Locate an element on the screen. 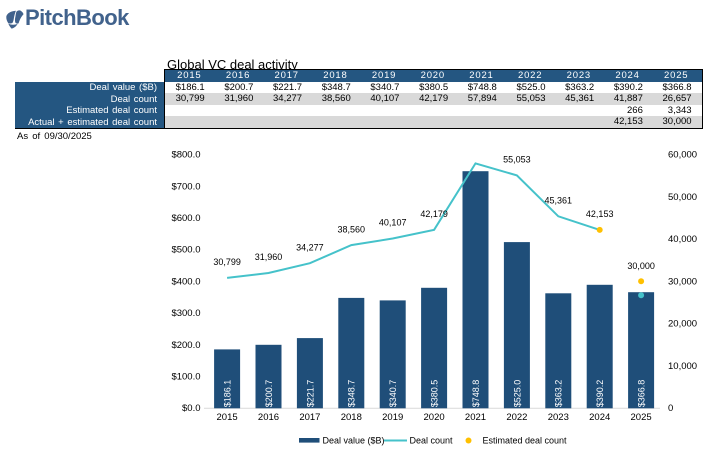  svg-text: Estimated deal count is located at coordinates (525, 441).